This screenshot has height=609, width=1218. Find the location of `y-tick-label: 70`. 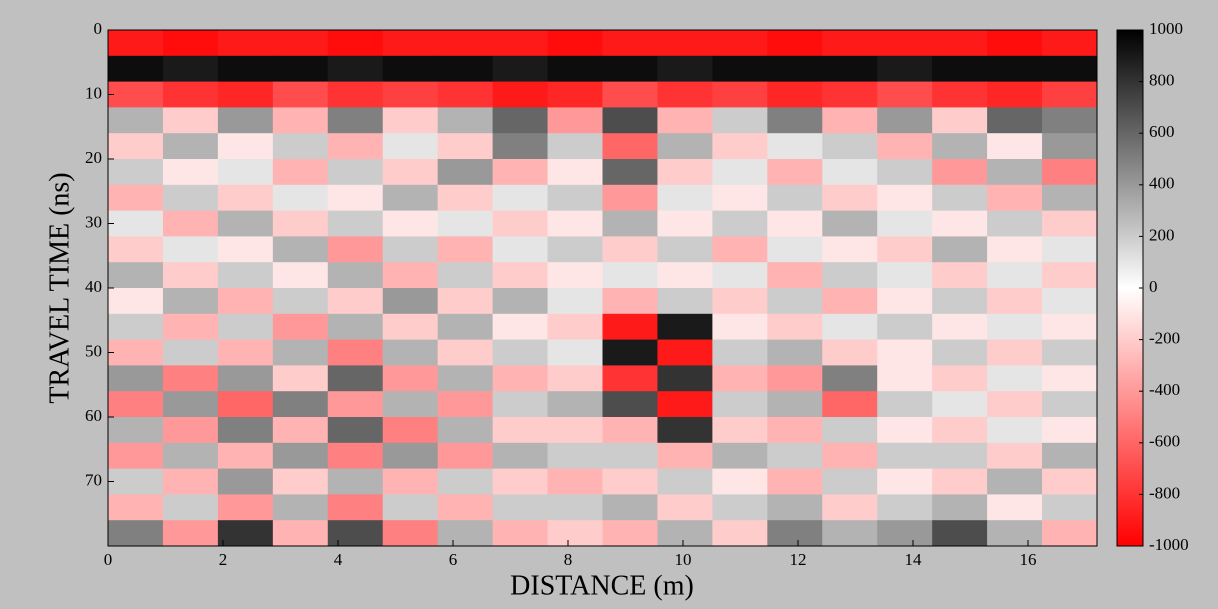

y-tick-label: 70 is located at coordinates (93, 479).